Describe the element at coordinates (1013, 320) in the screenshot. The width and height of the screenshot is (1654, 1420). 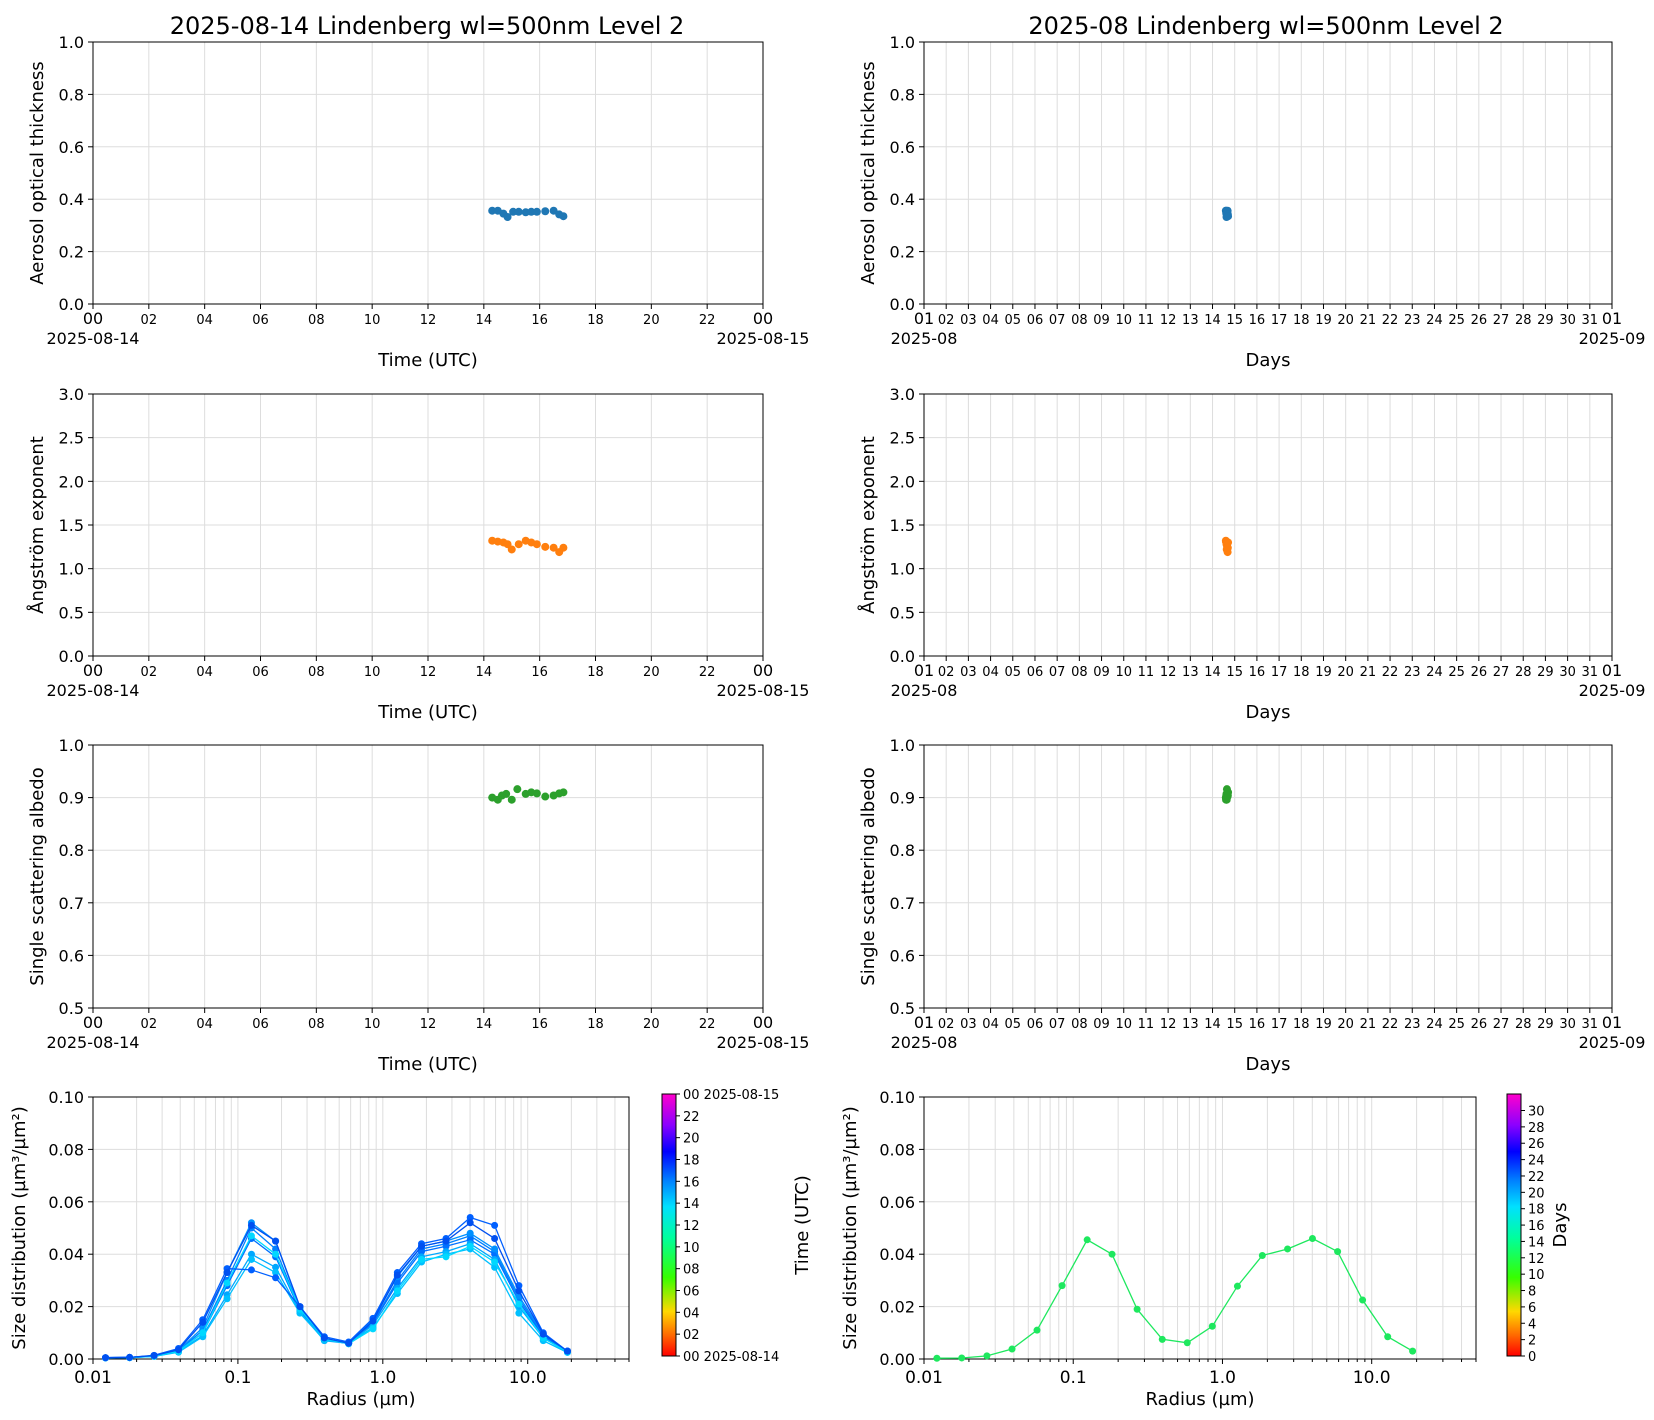
I see `x-tick-label: 05` at that location.